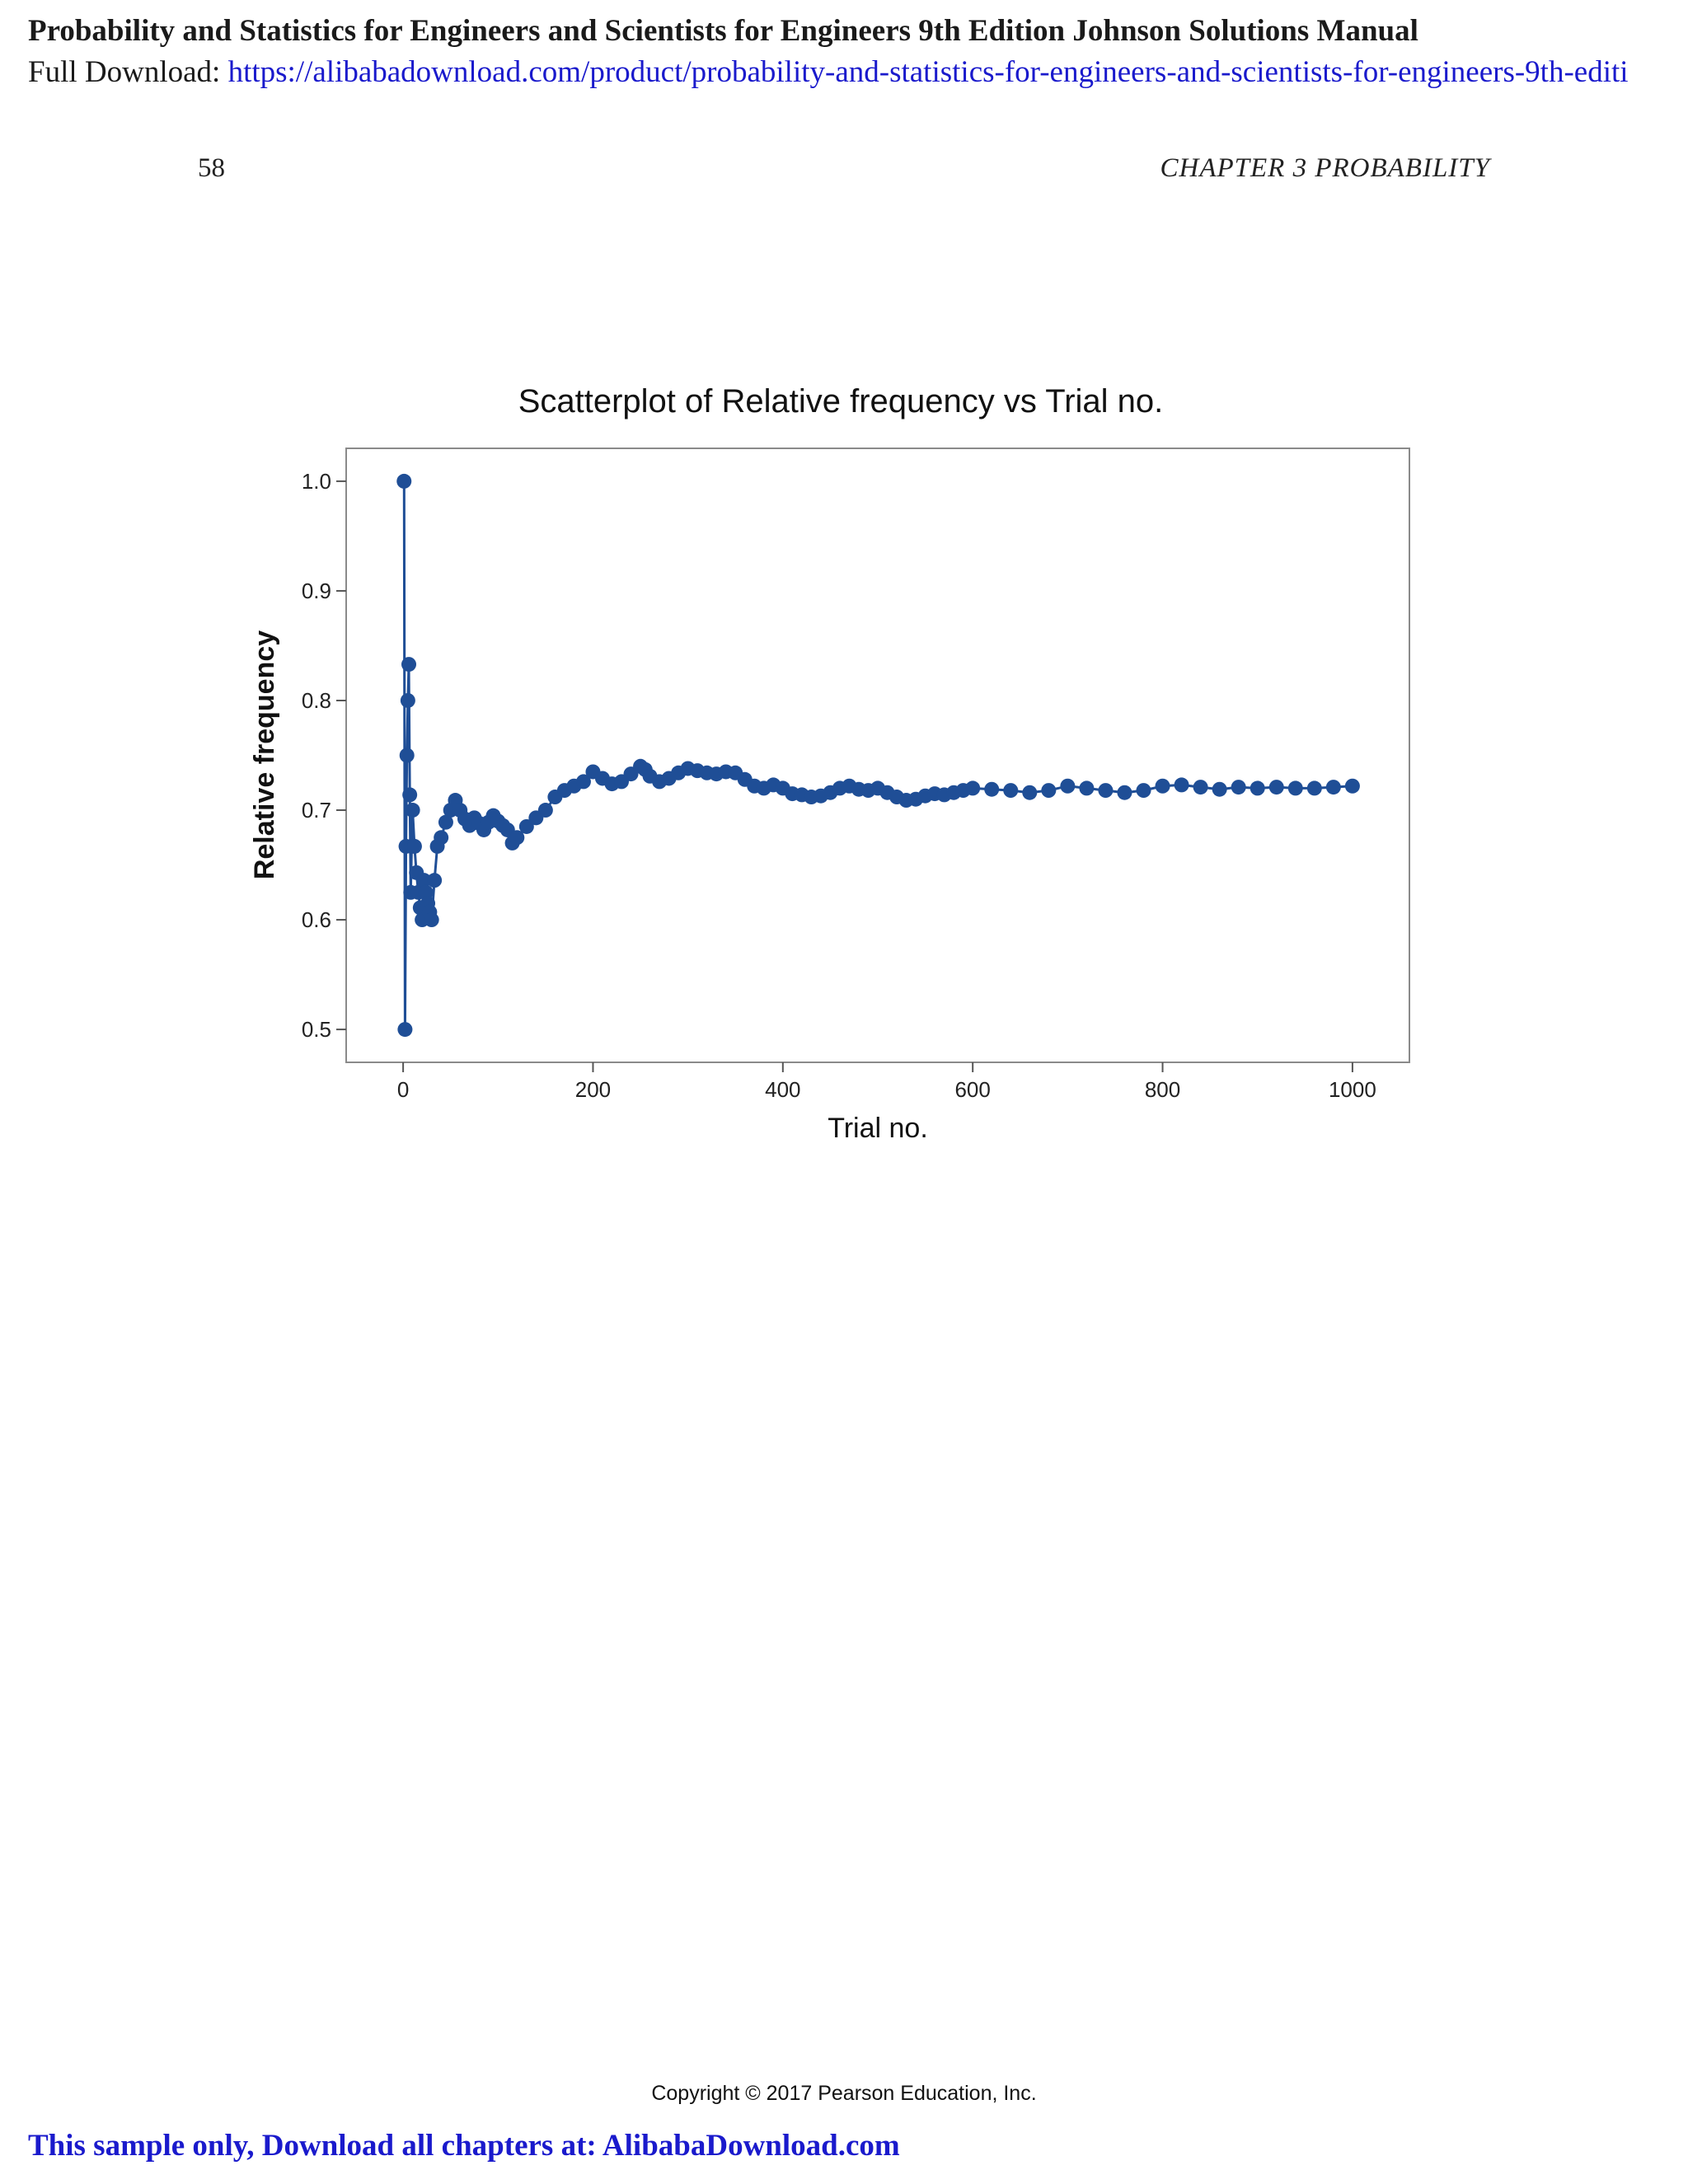  Describe the element at coordinates (317, 591) in the screenshot. I see `y-tick-label: 0.9` at that location.